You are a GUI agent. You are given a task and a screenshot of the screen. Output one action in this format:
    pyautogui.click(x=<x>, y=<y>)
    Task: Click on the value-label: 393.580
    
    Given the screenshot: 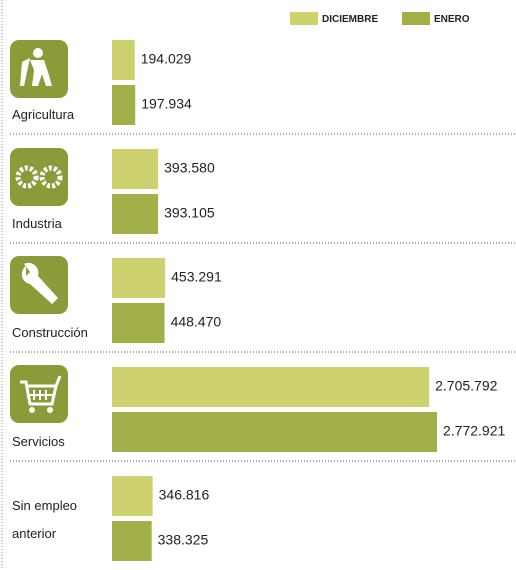 What is the action you would take?
    pyautogui.click(x=189, y=168)
    